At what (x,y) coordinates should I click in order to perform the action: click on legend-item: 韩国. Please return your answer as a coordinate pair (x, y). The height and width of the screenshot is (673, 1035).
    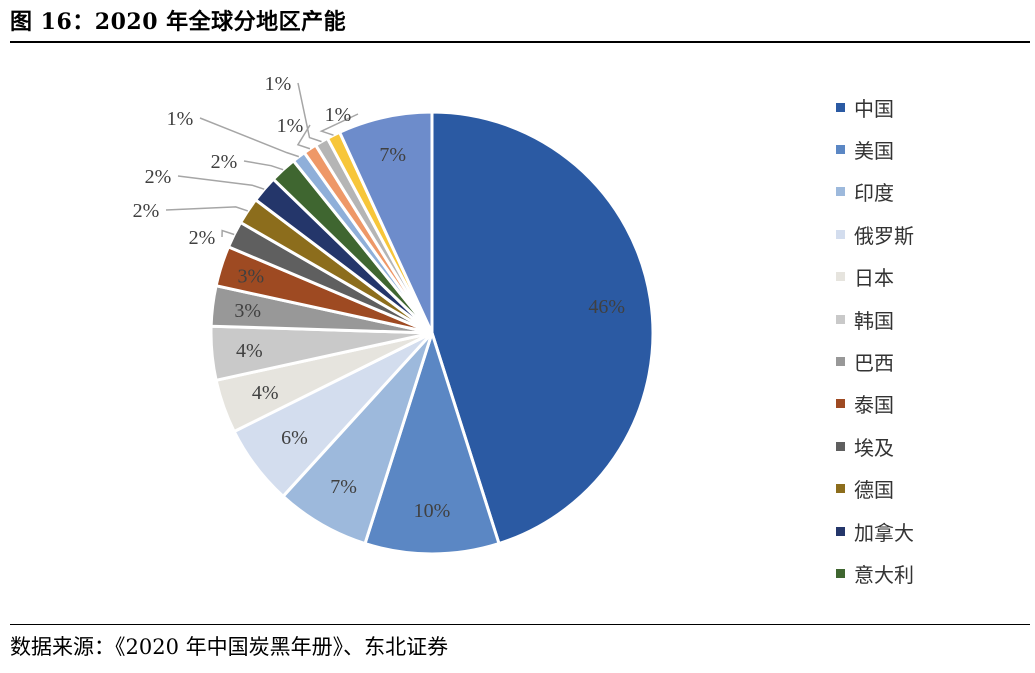
    Looking at the image, I should click on (875, 319).